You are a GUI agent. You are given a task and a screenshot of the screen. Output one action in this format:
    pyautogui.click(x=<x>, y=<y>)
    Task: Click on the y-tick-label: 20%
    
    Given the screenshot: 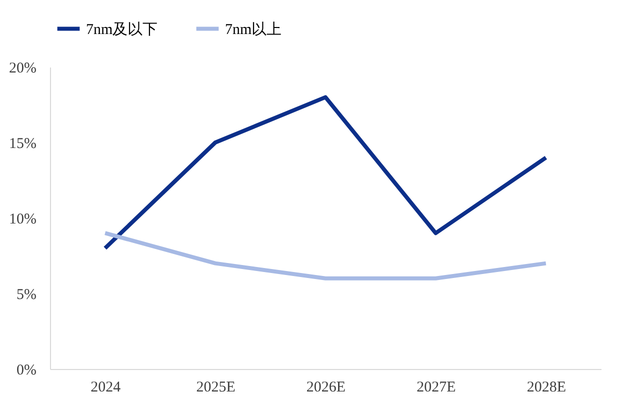 What is the action you would take?
    pyautogui.click(x=22, y=68)
    